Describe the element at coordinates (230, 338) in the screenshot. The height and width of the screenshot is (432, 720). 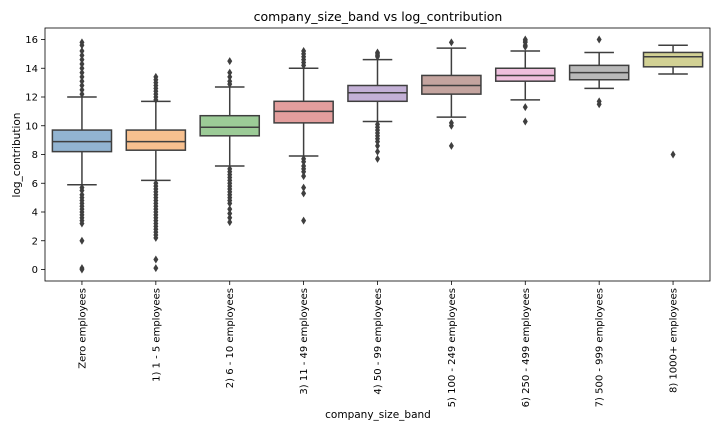
I see `x-tick-label: 2) 6 - 10 employees` at that location.